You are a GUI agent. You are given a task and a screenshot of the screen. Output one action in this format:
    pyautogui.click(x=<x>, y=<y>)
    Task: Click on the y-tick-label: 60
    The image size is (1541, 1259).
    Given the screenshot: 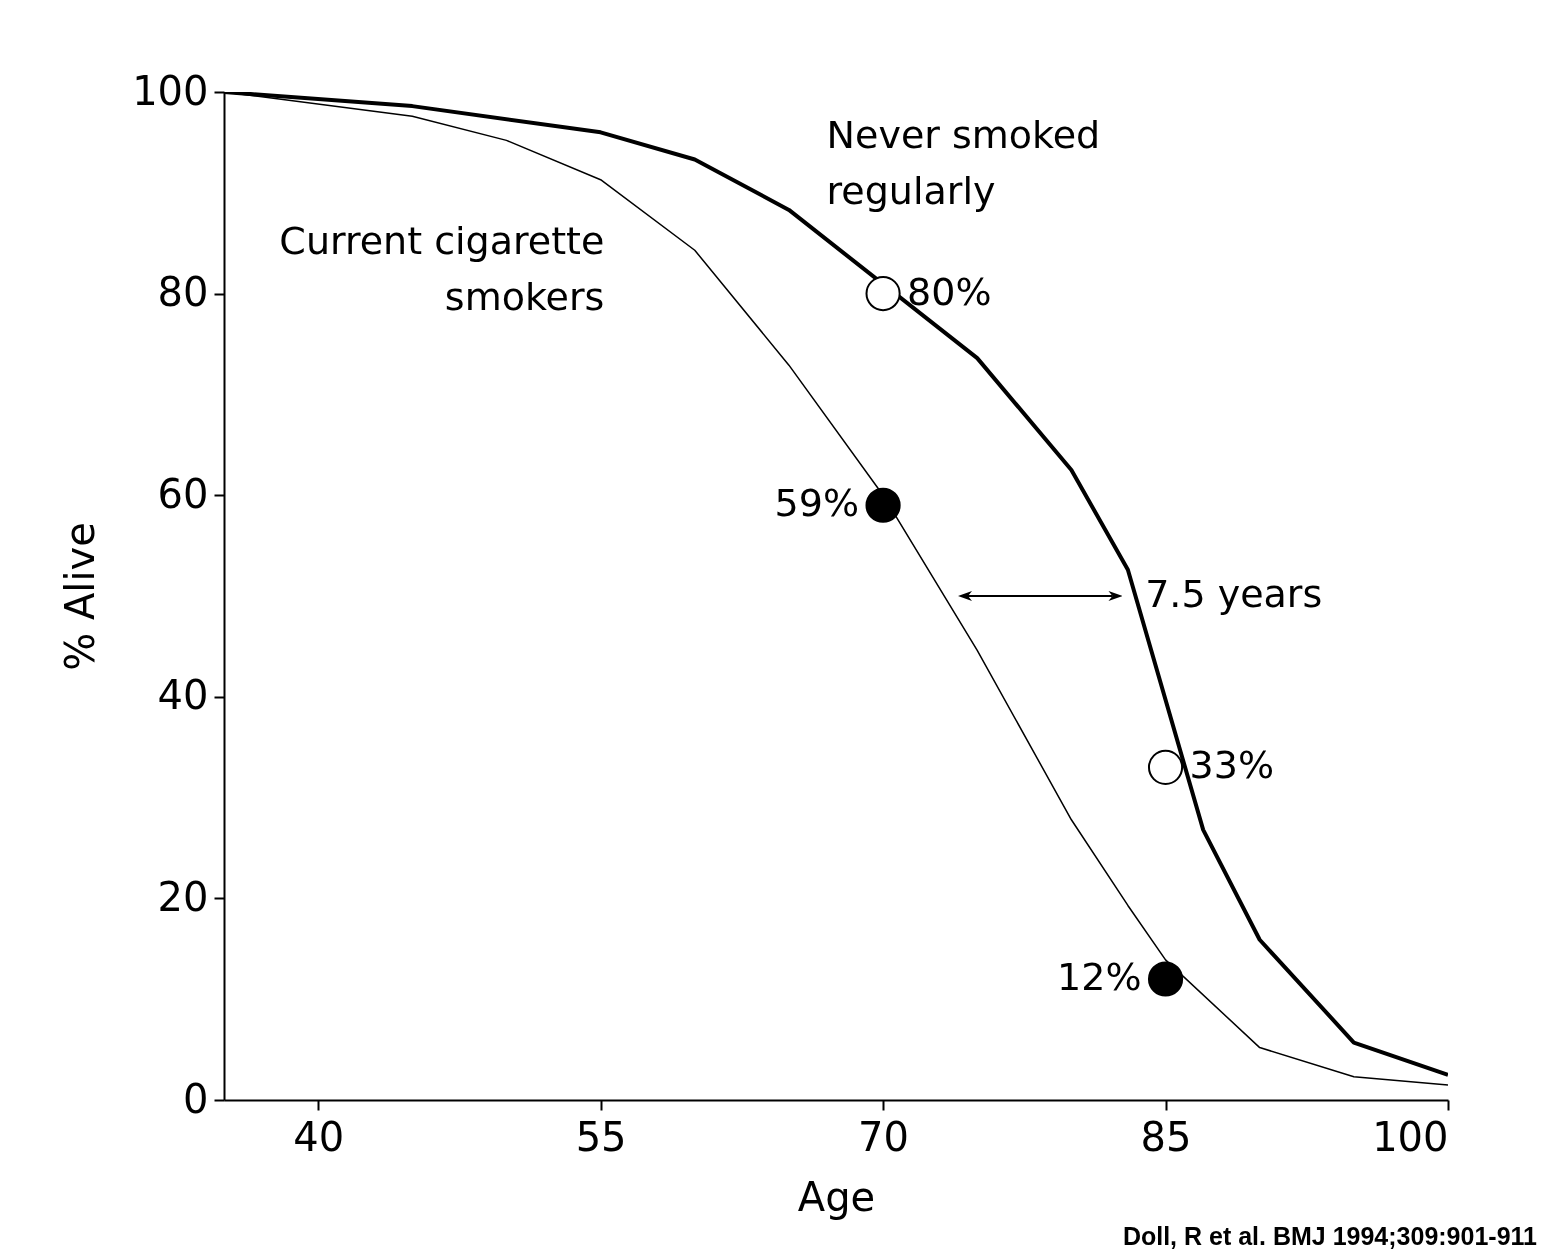 What is the action you would take?
    pyautogui.click(x=183, y=493)
    